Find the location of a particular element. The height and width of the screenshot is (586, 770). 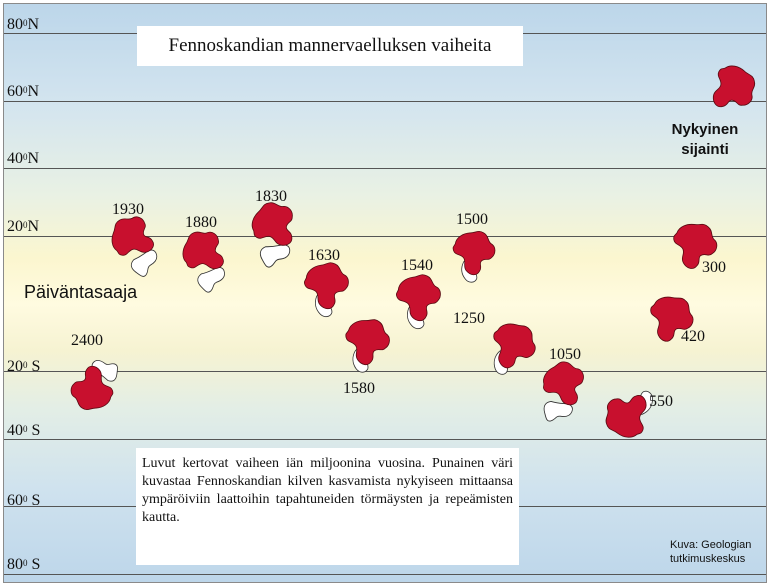

age-label-1500: 1500 is located at coordinates (472, 219).